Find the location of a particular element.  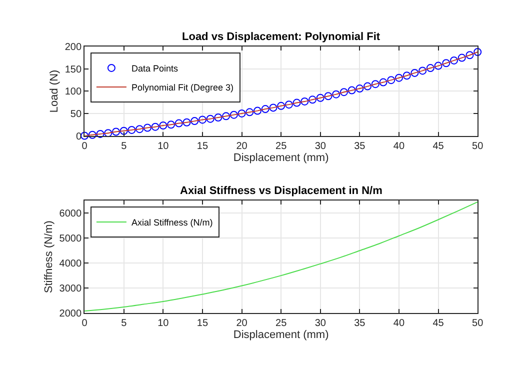

legend-label: Polynomial Fit (Degree 3) is located at coordinates (182, 87).